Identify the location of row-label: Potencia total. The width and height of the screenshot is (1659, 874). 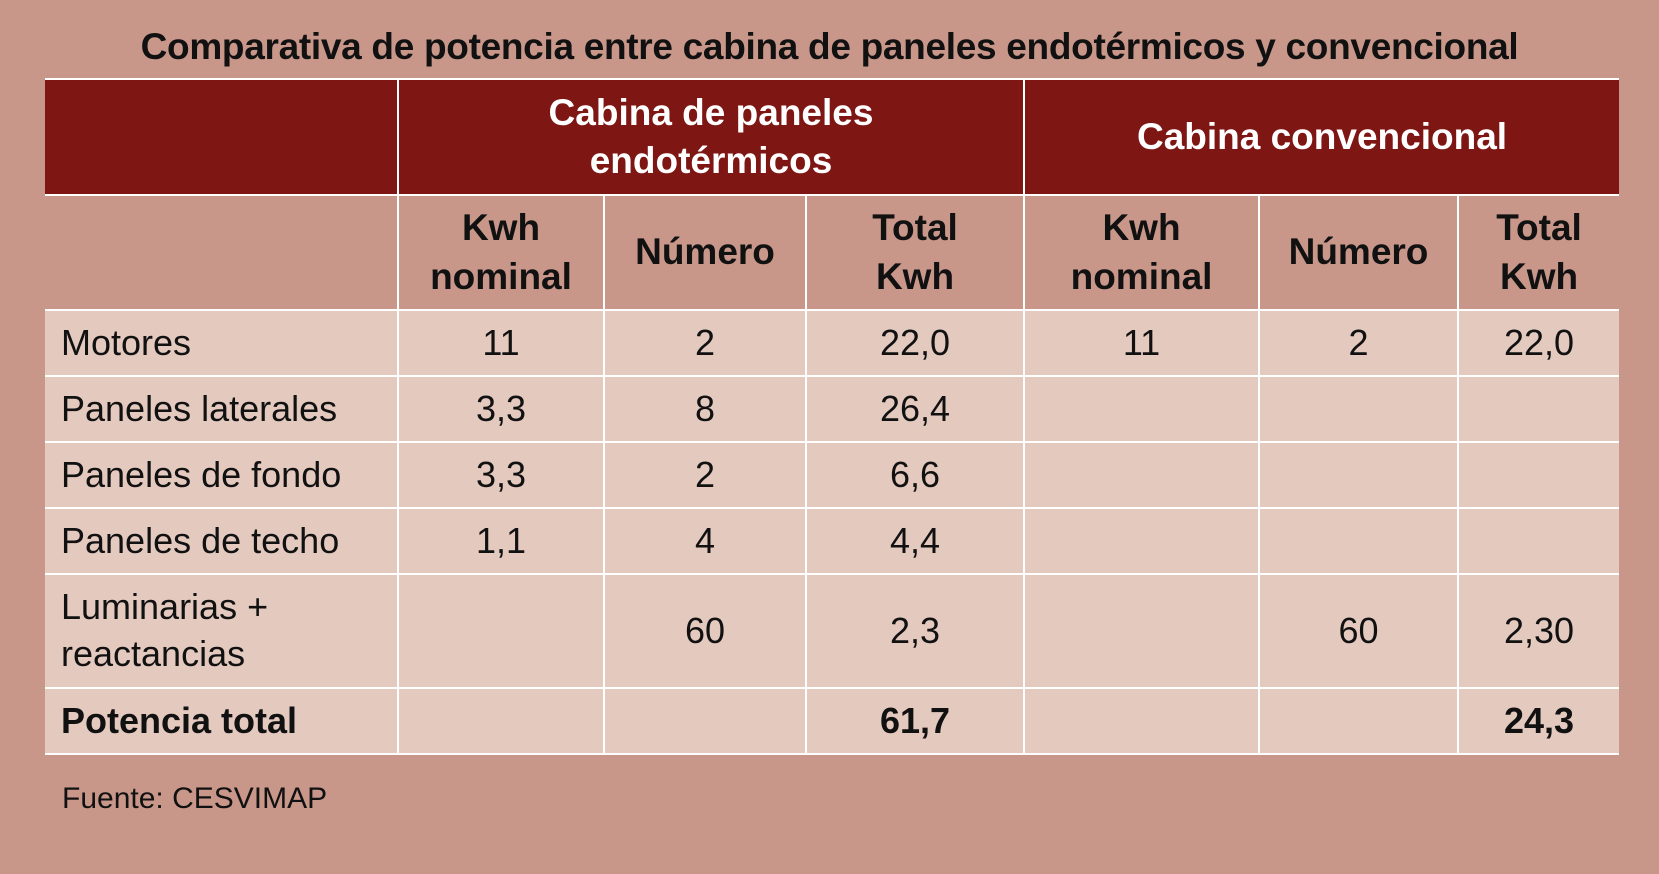
(222, 721).